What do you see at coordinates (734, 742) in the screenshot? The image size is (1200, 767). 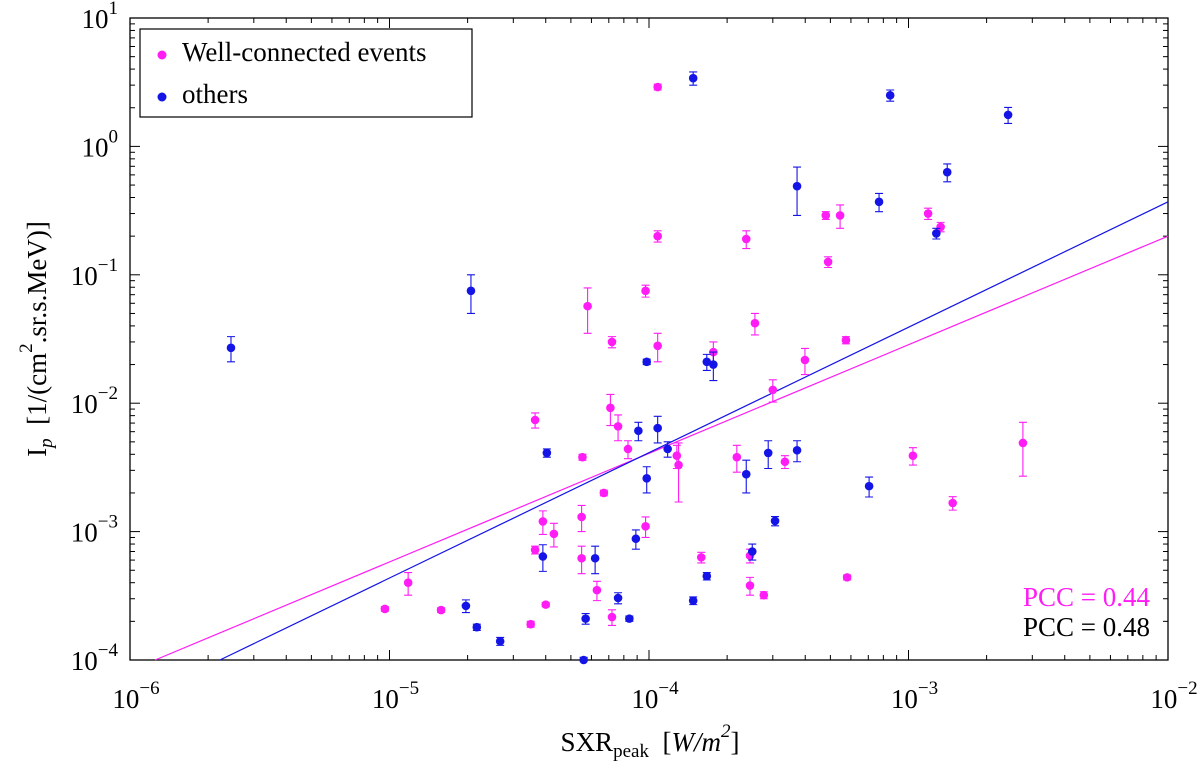 I see `label-part: ]` at bounding box center [734, 742].